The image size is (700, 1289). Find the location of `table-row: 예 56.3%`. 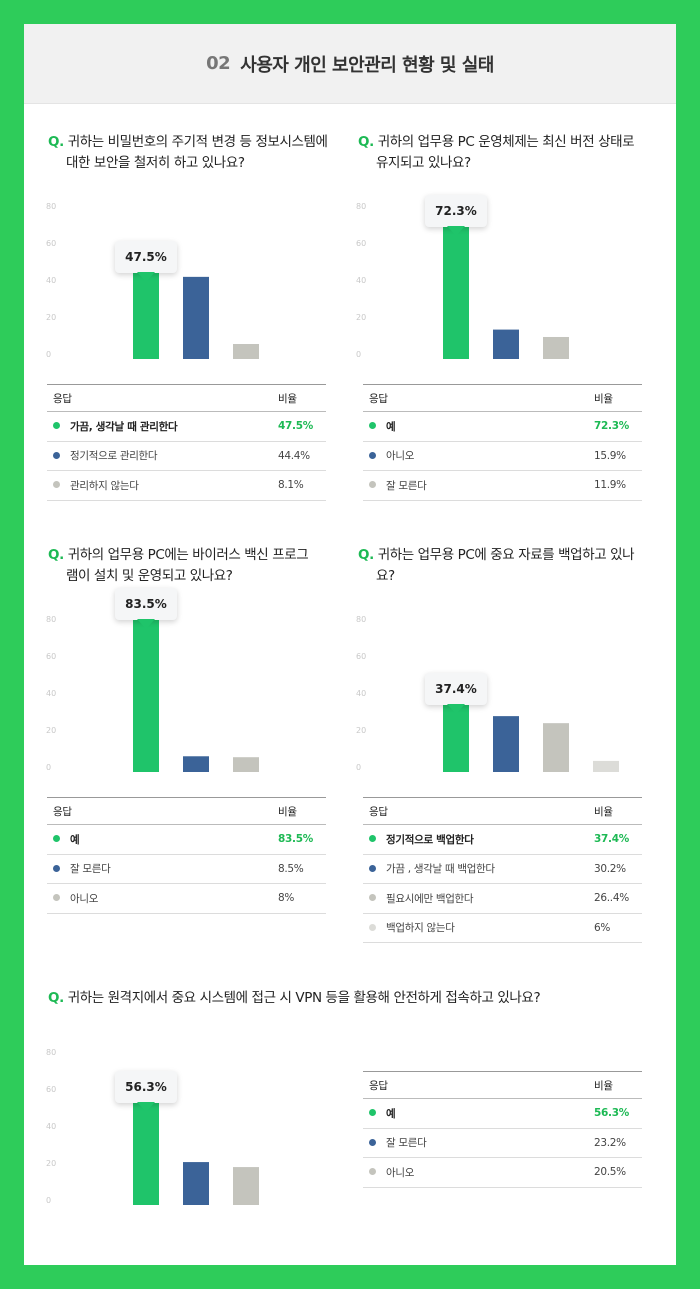

table-row: 예 56.3% is located at coordinates (502, 1113).